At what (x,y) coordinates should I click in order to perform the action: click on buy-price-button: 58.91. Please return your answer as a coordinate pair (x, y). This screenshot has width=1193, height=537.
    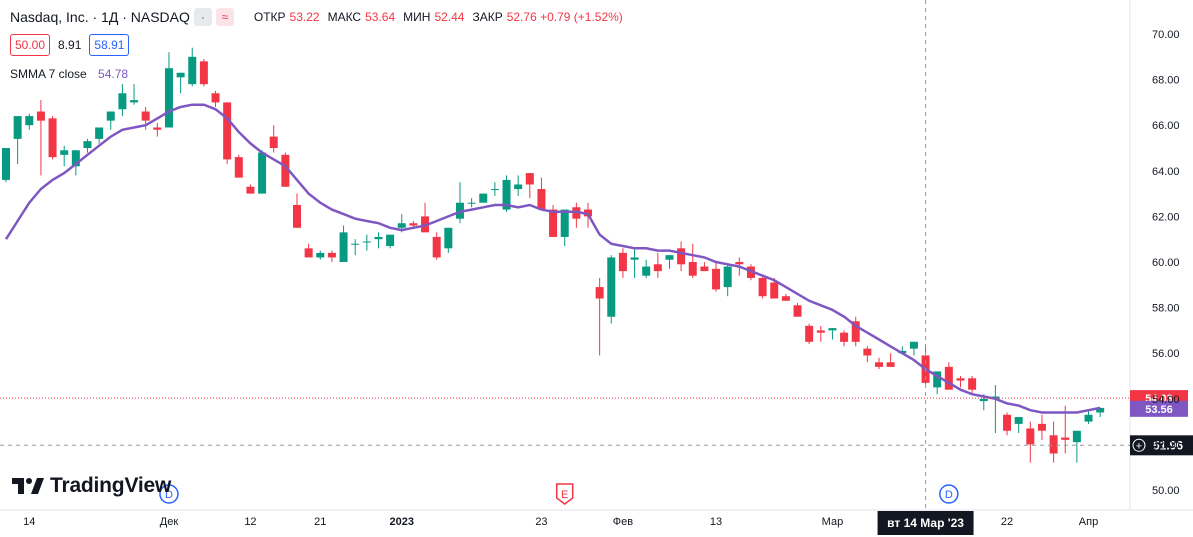
    Looking at the image, I should click on (109, 45).